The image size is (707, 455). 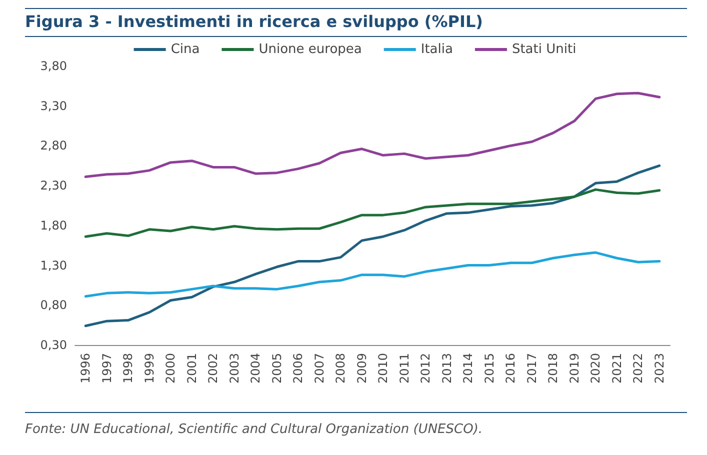 What do you see at coordinates (128, 368) in the screenshot?
I see `x-tick-label: 1998` at bounding box center [128, 368].